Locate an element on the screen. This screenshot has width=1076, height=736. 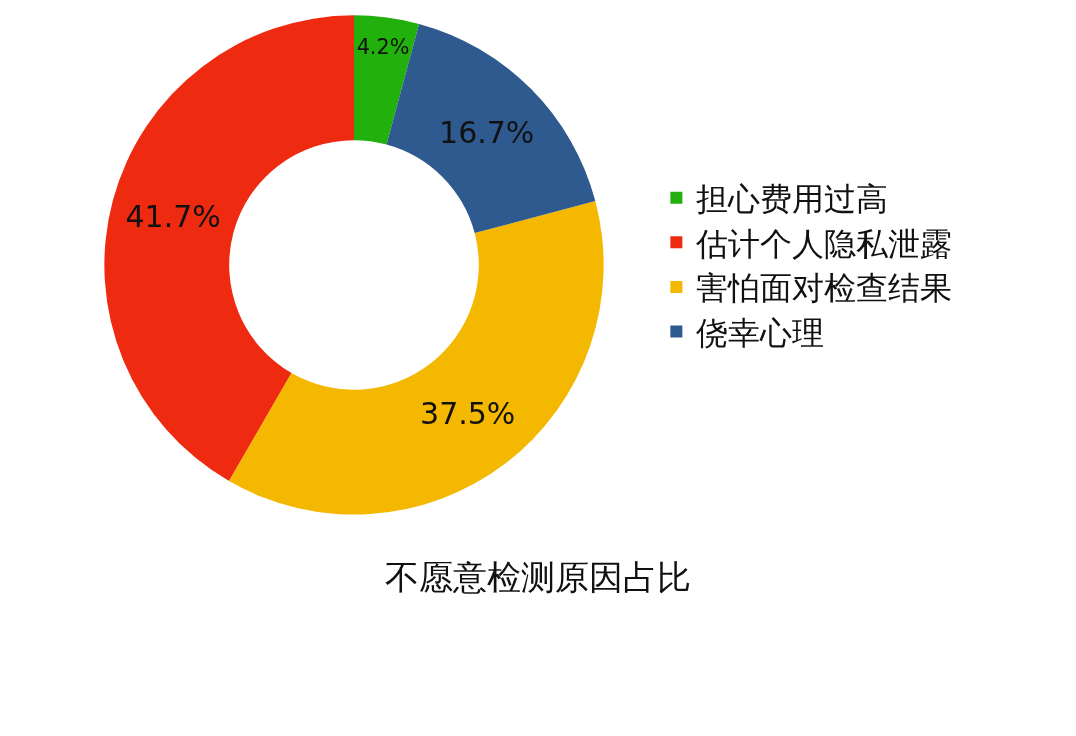
legend-label: 侥幸心理 is located at coordinates (760, 333).